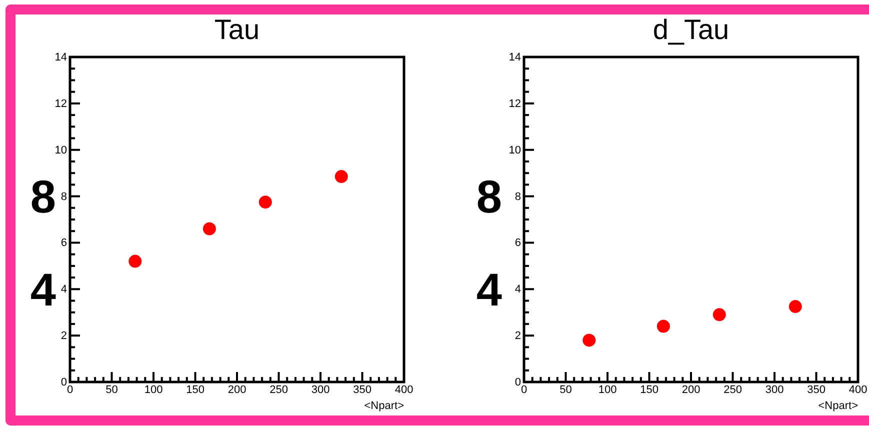 The image size is (869, 426). I want to click on chart-title: Tau, so click(237, 29).